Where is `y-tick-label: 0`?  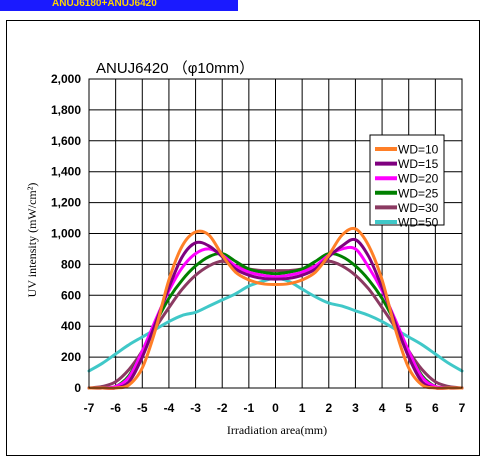 y-tick-label: 0 is located at coordinates (77, 388).